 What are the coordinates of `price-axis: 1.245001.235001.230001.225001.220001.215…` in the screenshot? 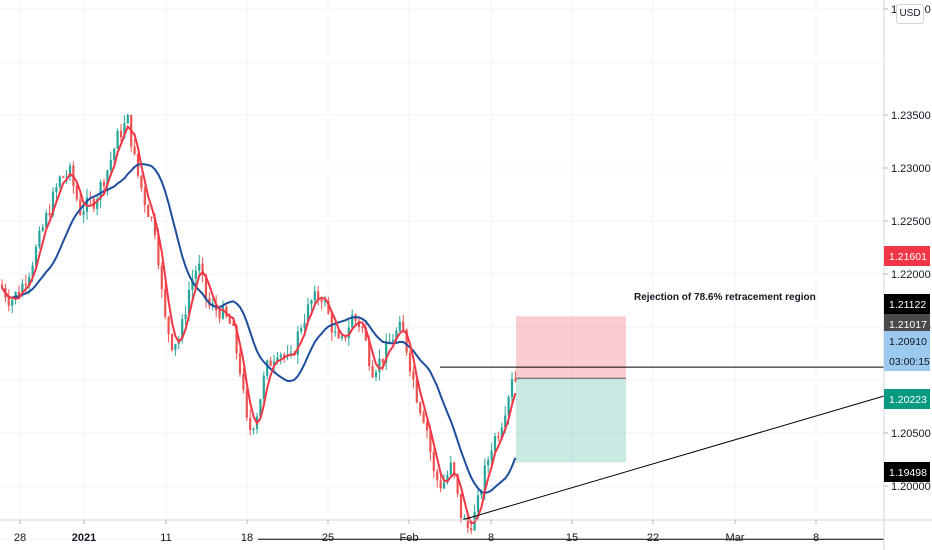 It's located at (907, 275).